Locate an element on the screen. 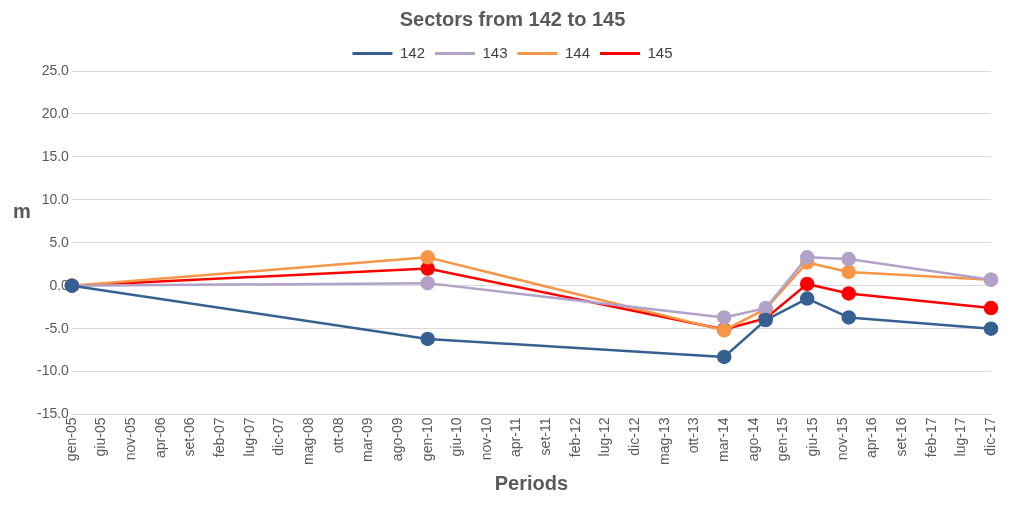 The height and width of the screenshot is (508, 1021). y-tick-label: -5.0 is located at coordinates (57, 327).